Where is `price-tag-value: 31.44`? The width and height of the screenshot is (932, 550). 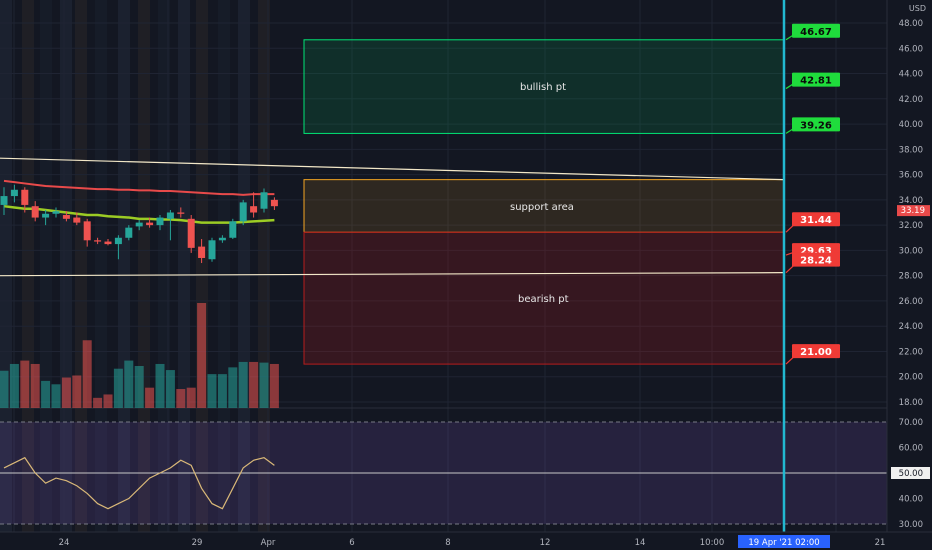
price-tag-value: 31.44 is located at coordinates (816, 220).